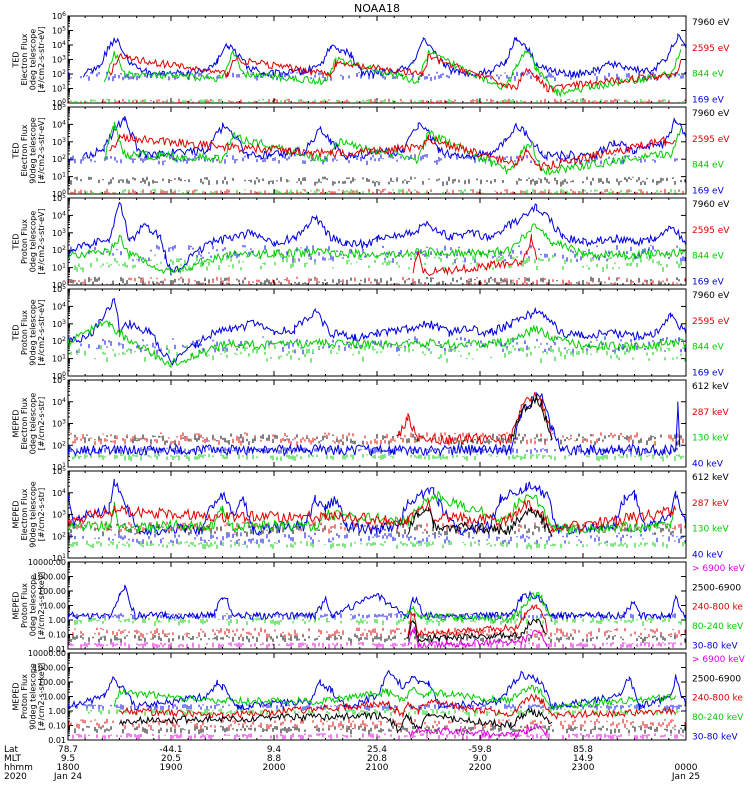 The height and width of the screenshot is (800, 750). What do you see at coordinates (59, 289) in the screenshot?
I see `y-tick-label: 10⁵` at bounding box center [59, 289].